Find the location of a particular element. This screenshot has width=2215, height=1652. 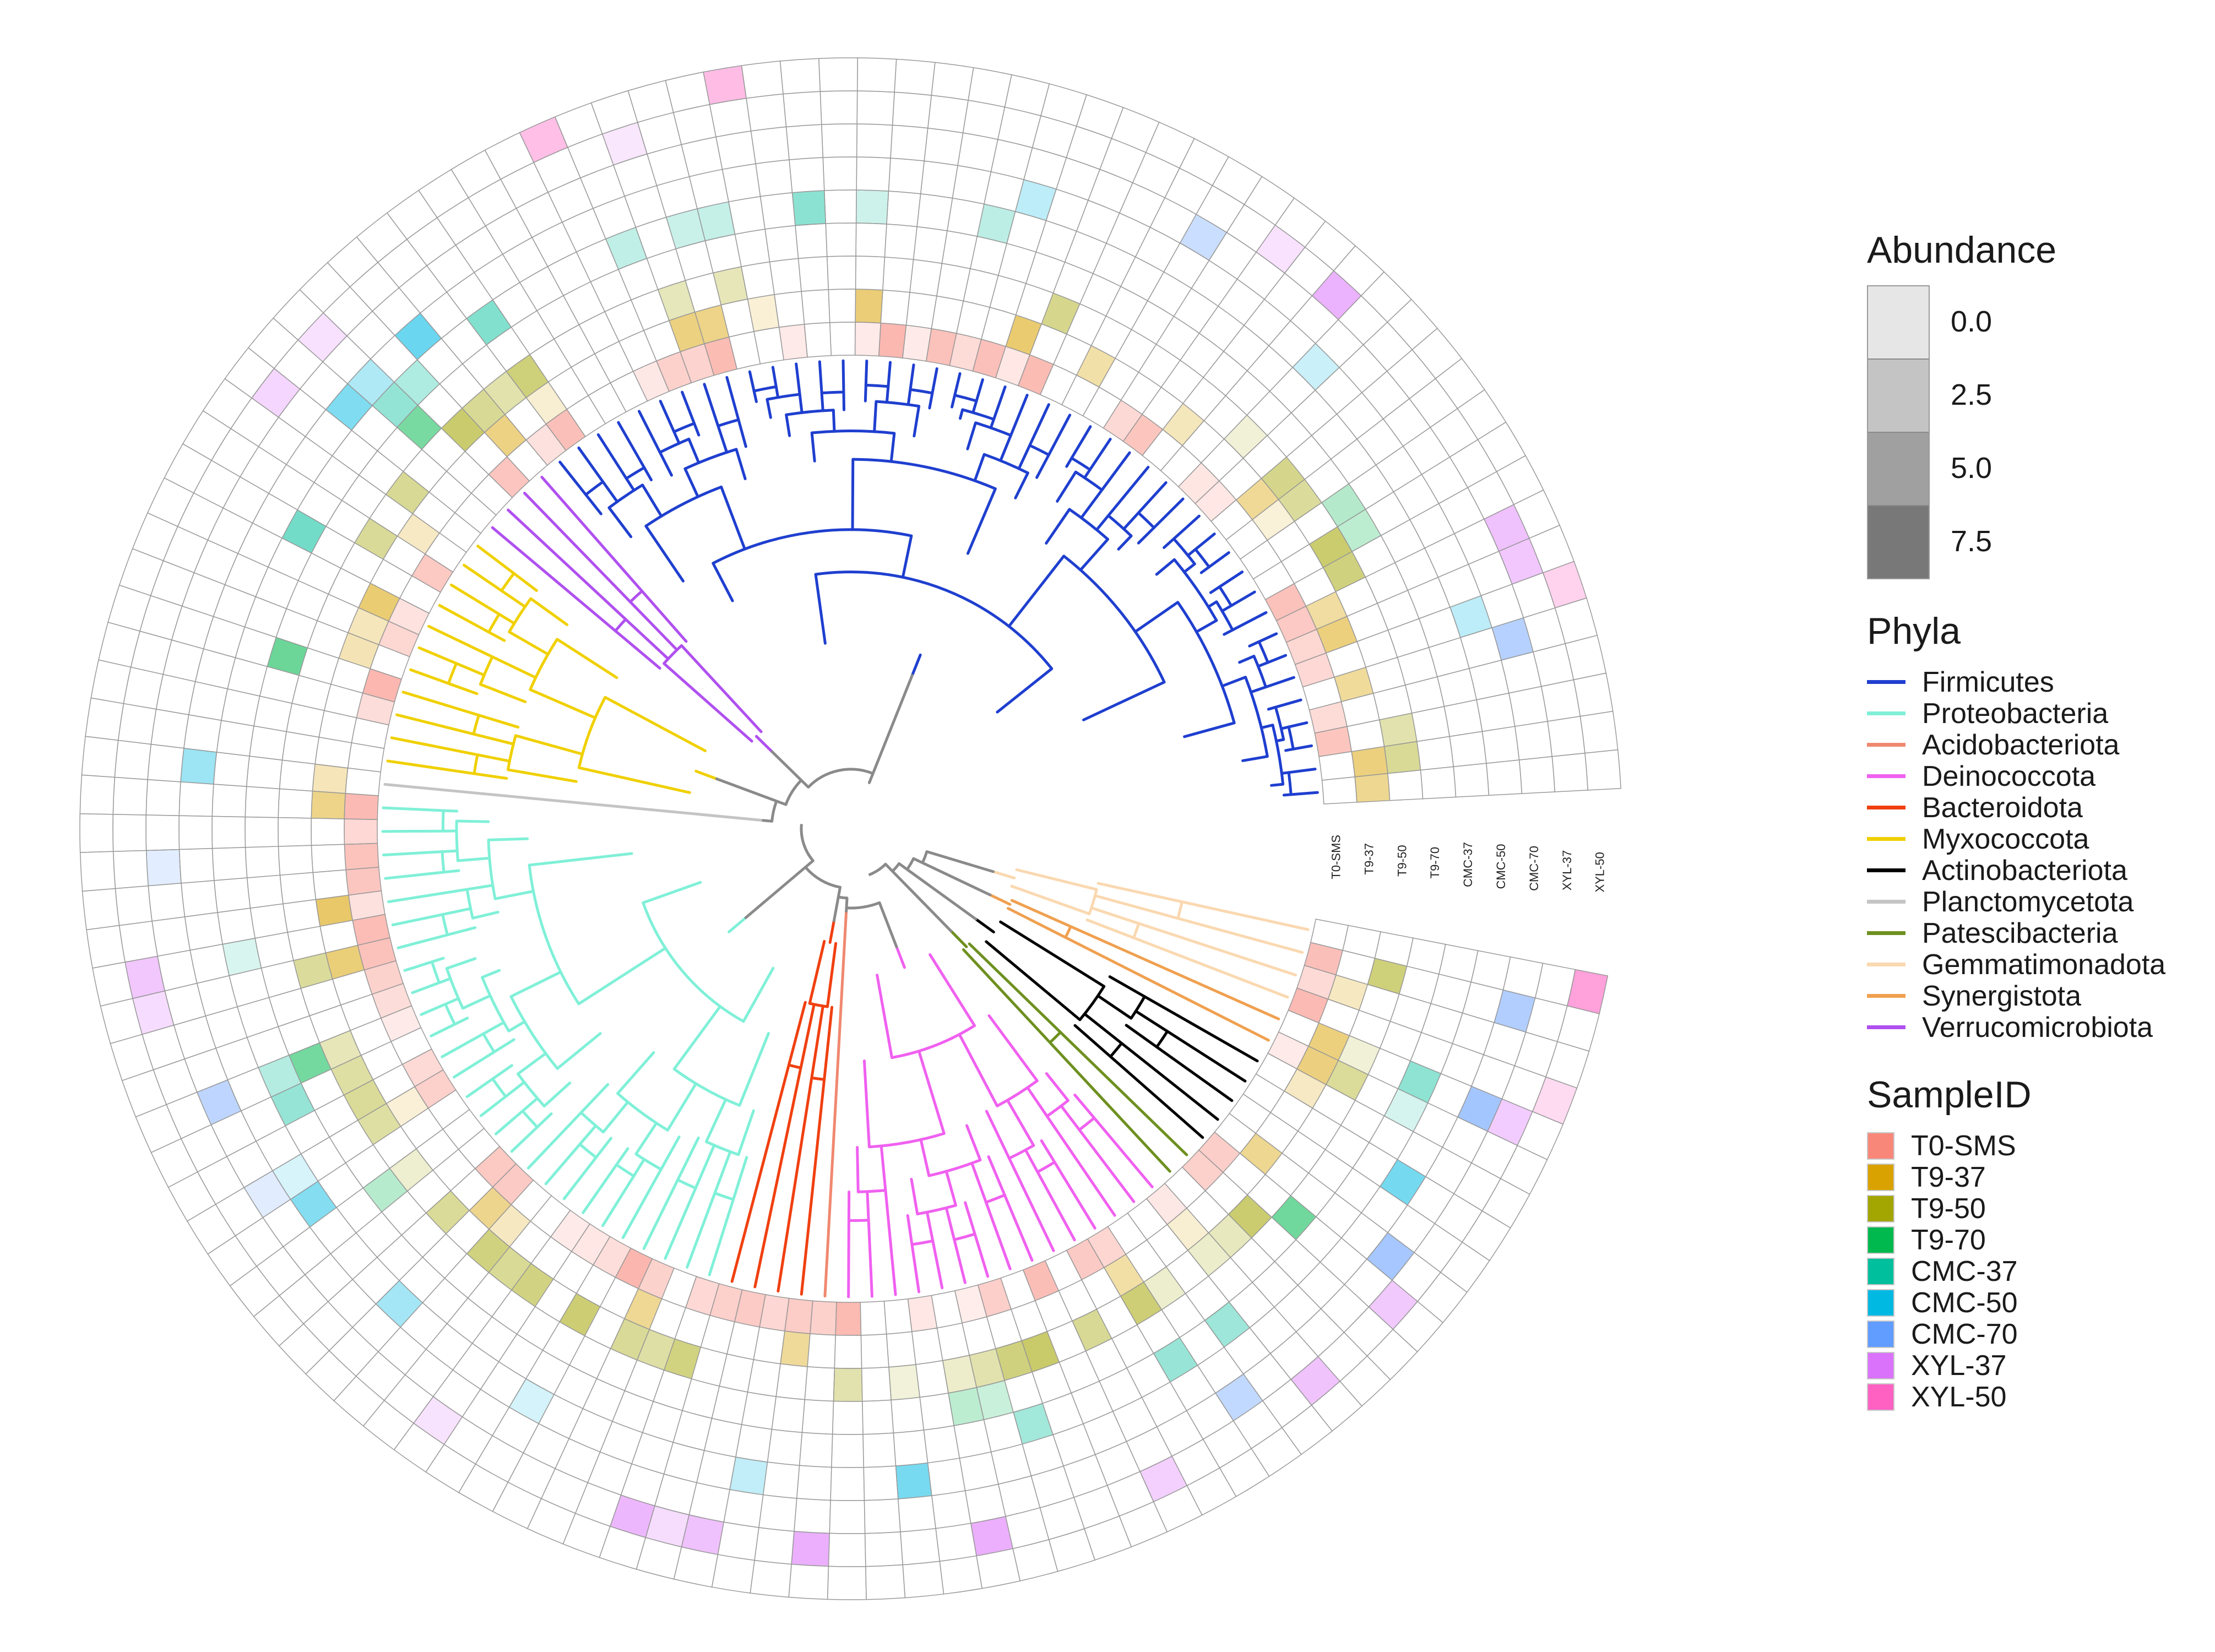

phylum-legend-item: Myxococcota is located at coordinates (2038, 839).